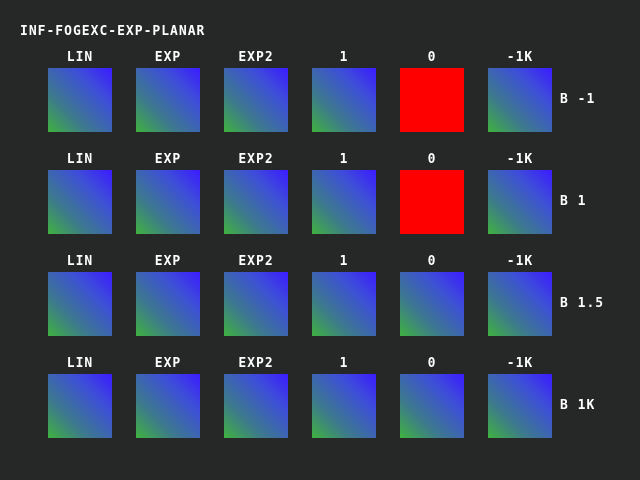  Describe the element at coordinates (578, 405) in the screenshot. I see `row-label: B 1K` at that location.